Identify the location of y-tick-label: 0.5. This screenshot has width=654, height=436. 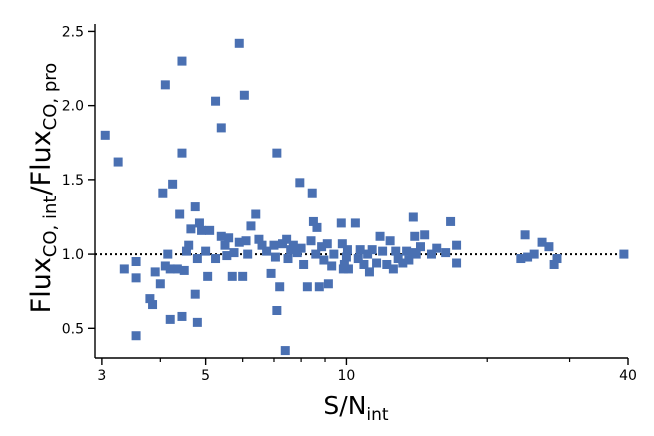
(73, 329).